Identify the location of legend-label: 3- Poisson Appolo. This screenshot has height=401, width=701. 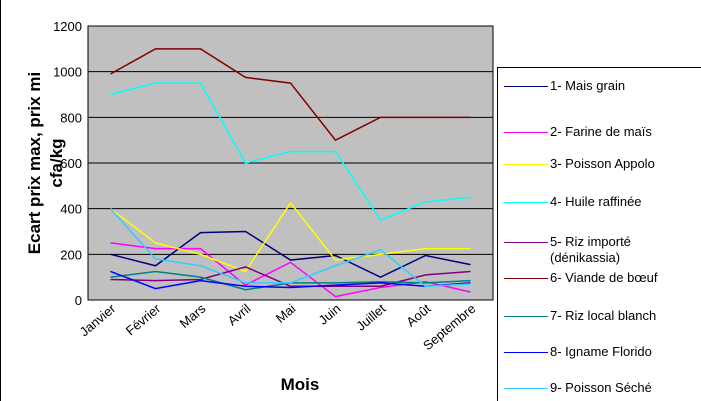
(602, 163).